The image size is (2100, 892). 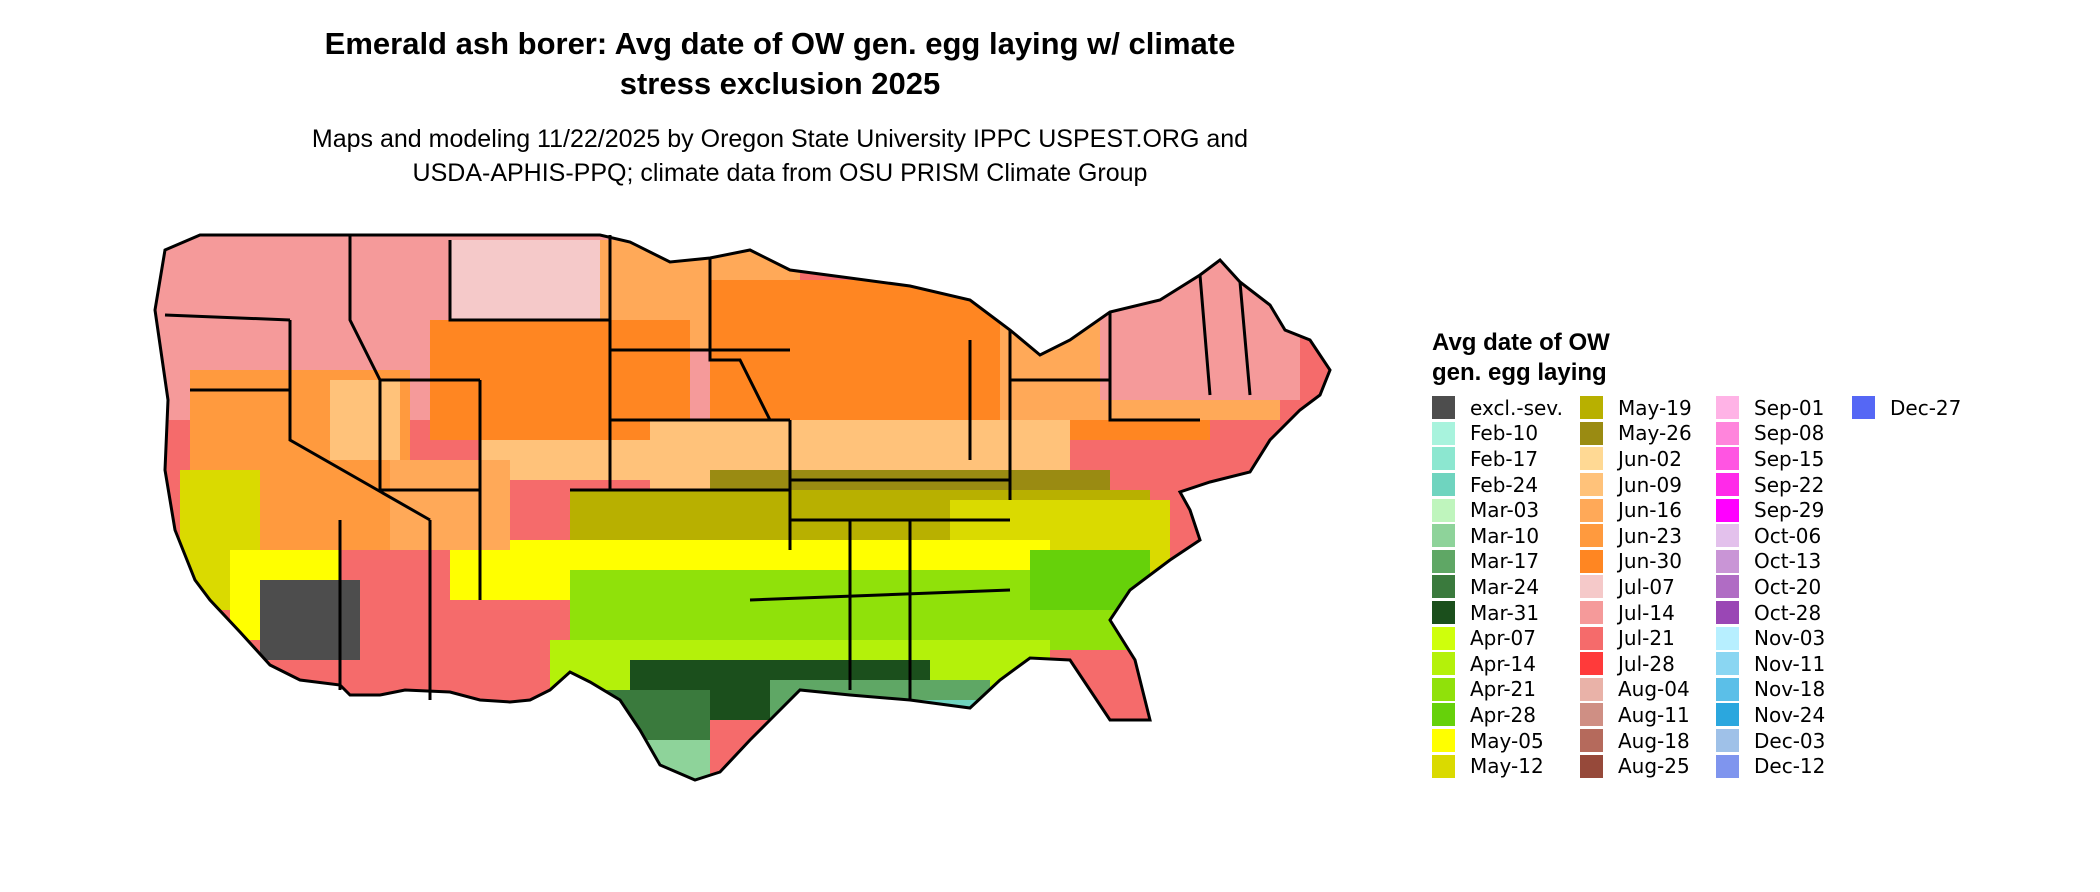 What do you see at coordinates (1636, 690) in the screenshot?
I see `legend-item: Aug-04` at bounding box center [1636, 690].